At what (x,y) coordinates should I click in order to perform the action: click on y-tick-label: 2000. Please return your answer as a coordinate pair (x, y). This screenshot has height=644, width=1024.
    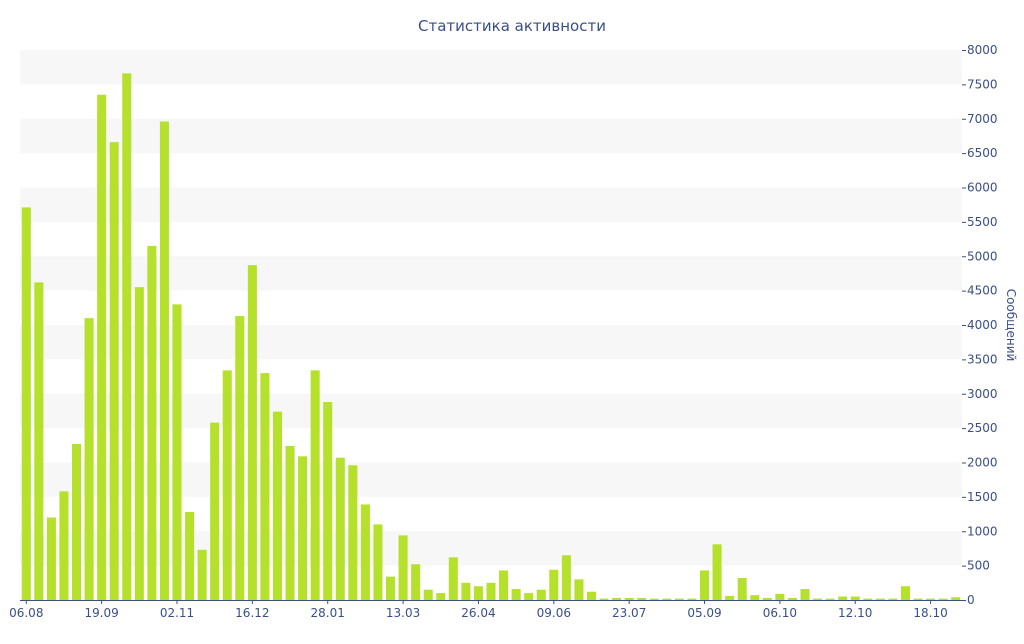
    Looking at the image, I should click on (982, 463).